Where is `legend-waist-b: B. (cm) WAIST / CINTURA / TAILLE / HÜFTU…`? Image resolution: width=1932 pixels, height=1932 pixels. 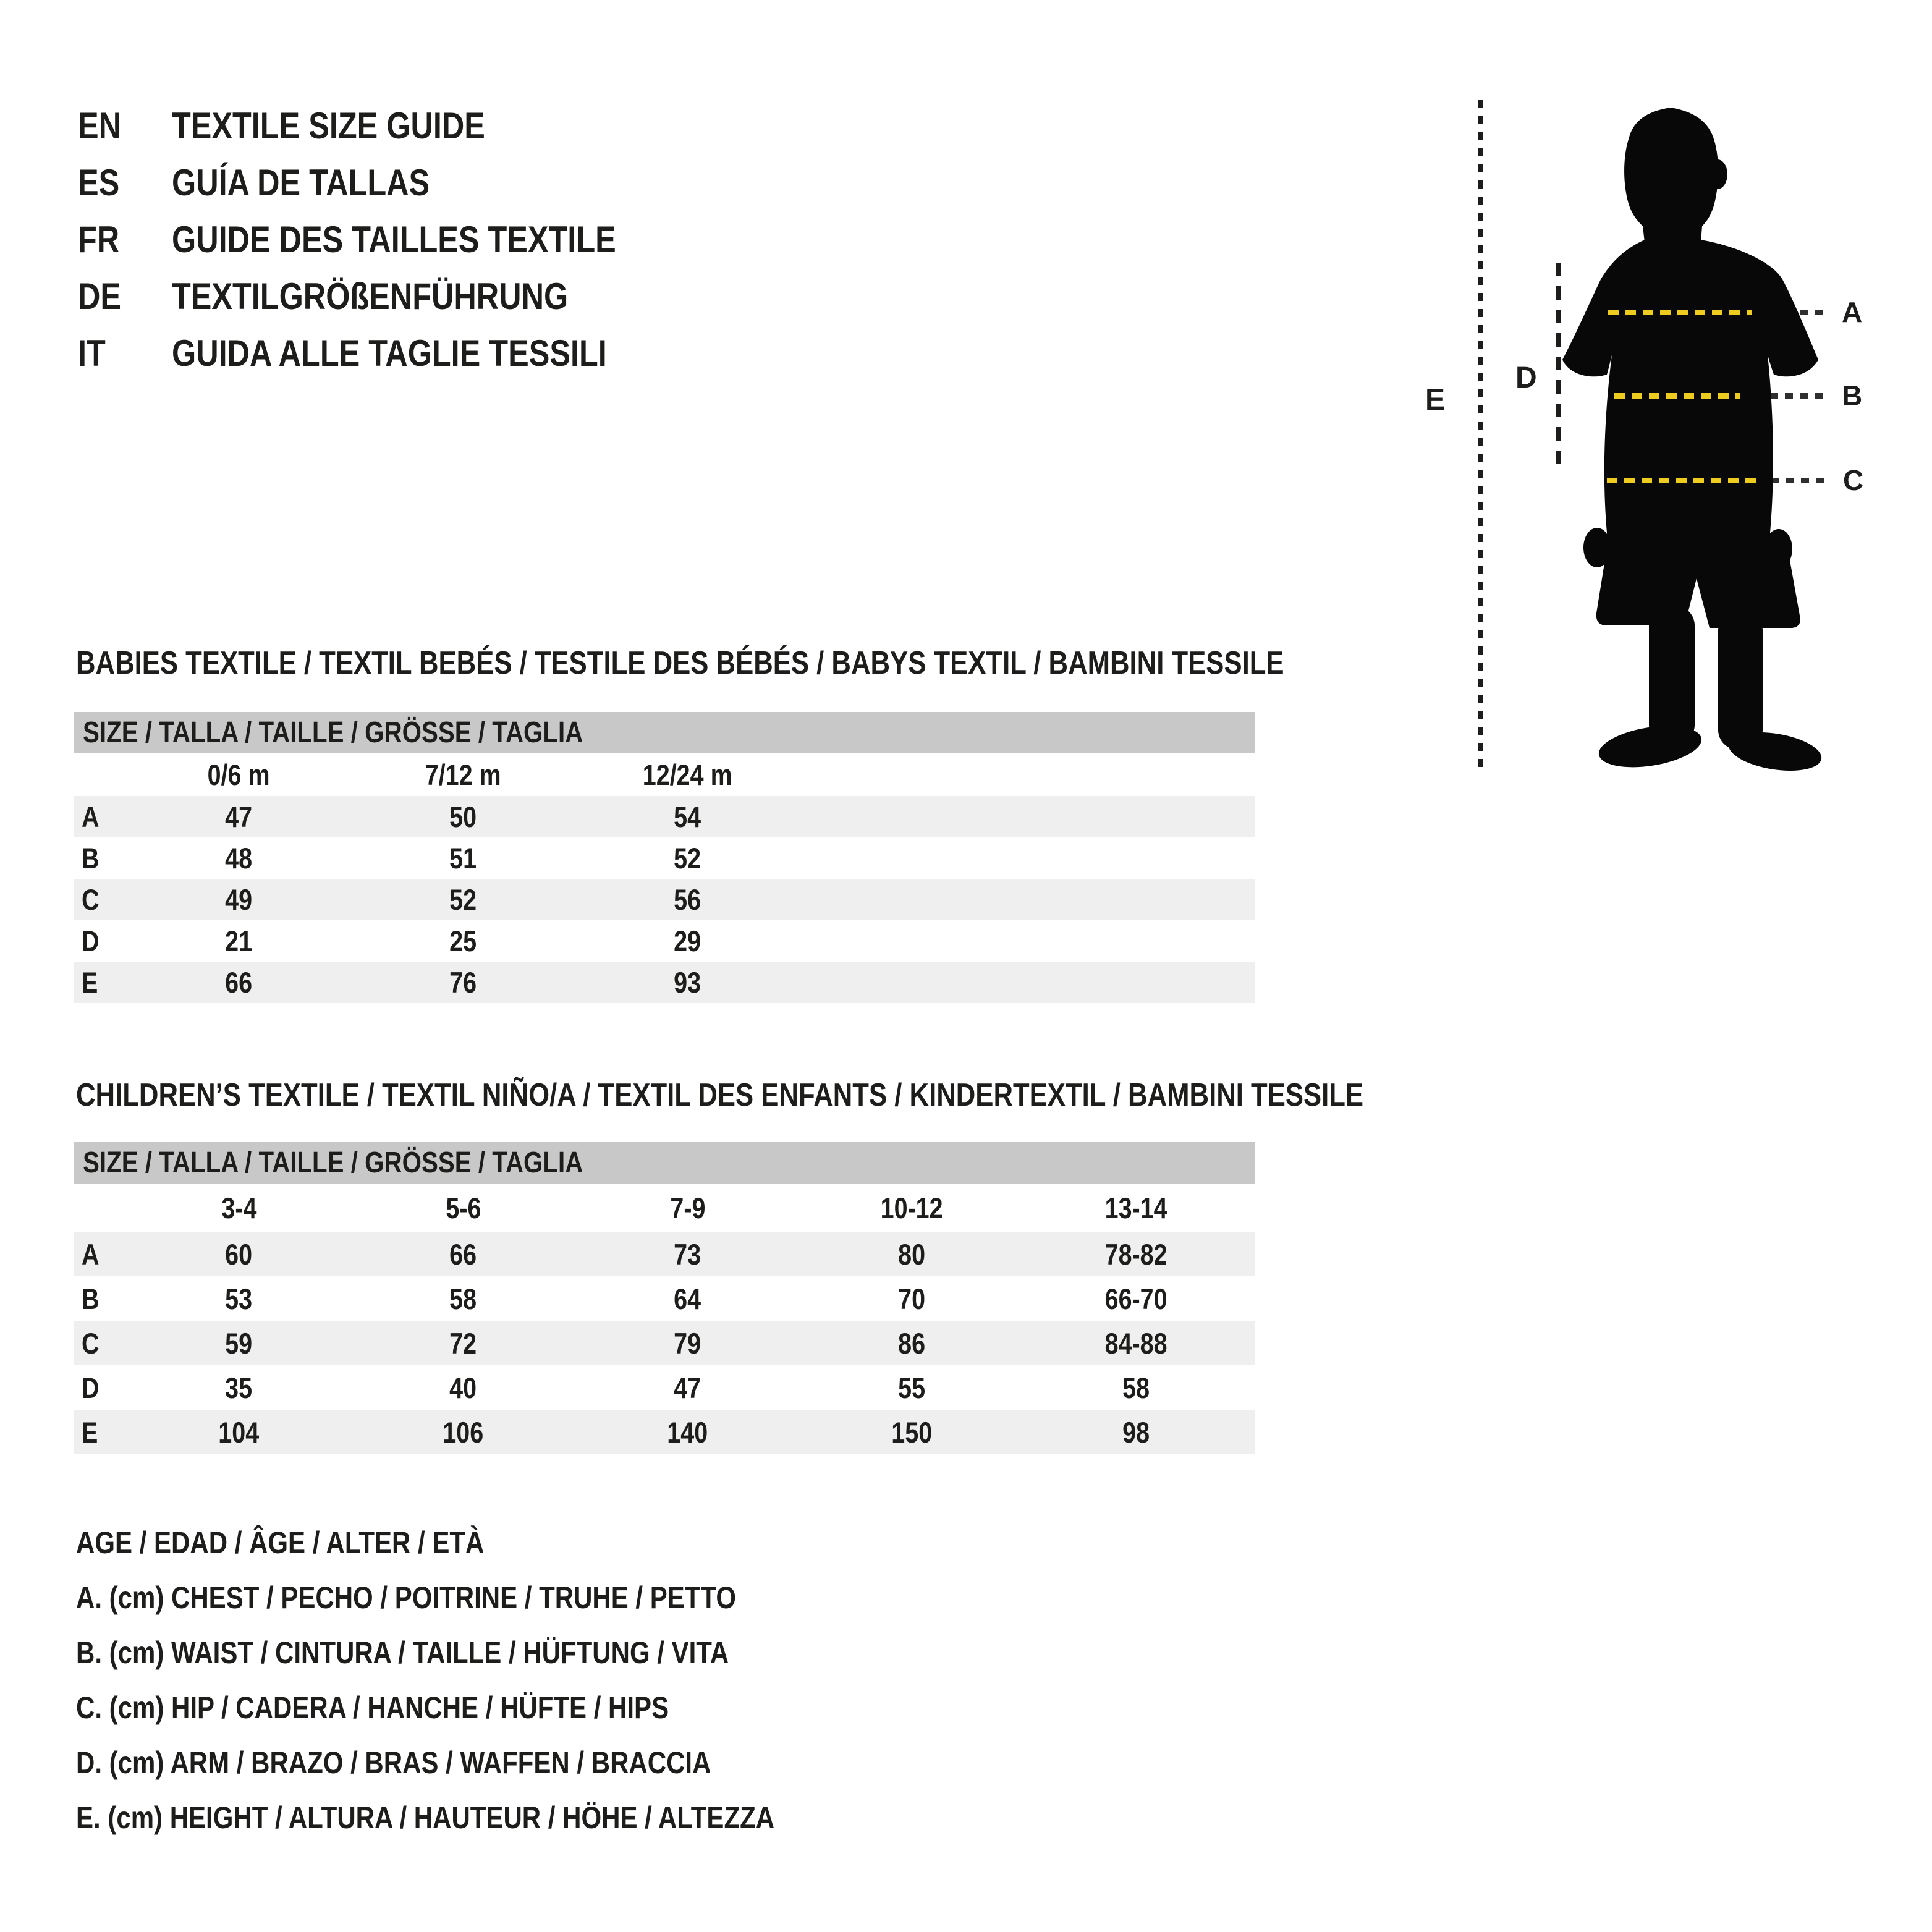 legend-waist-b: B. (cm) WAIST / CINTURA / TAILLE / HÜFTU… is located at coordinates (402, 1652).